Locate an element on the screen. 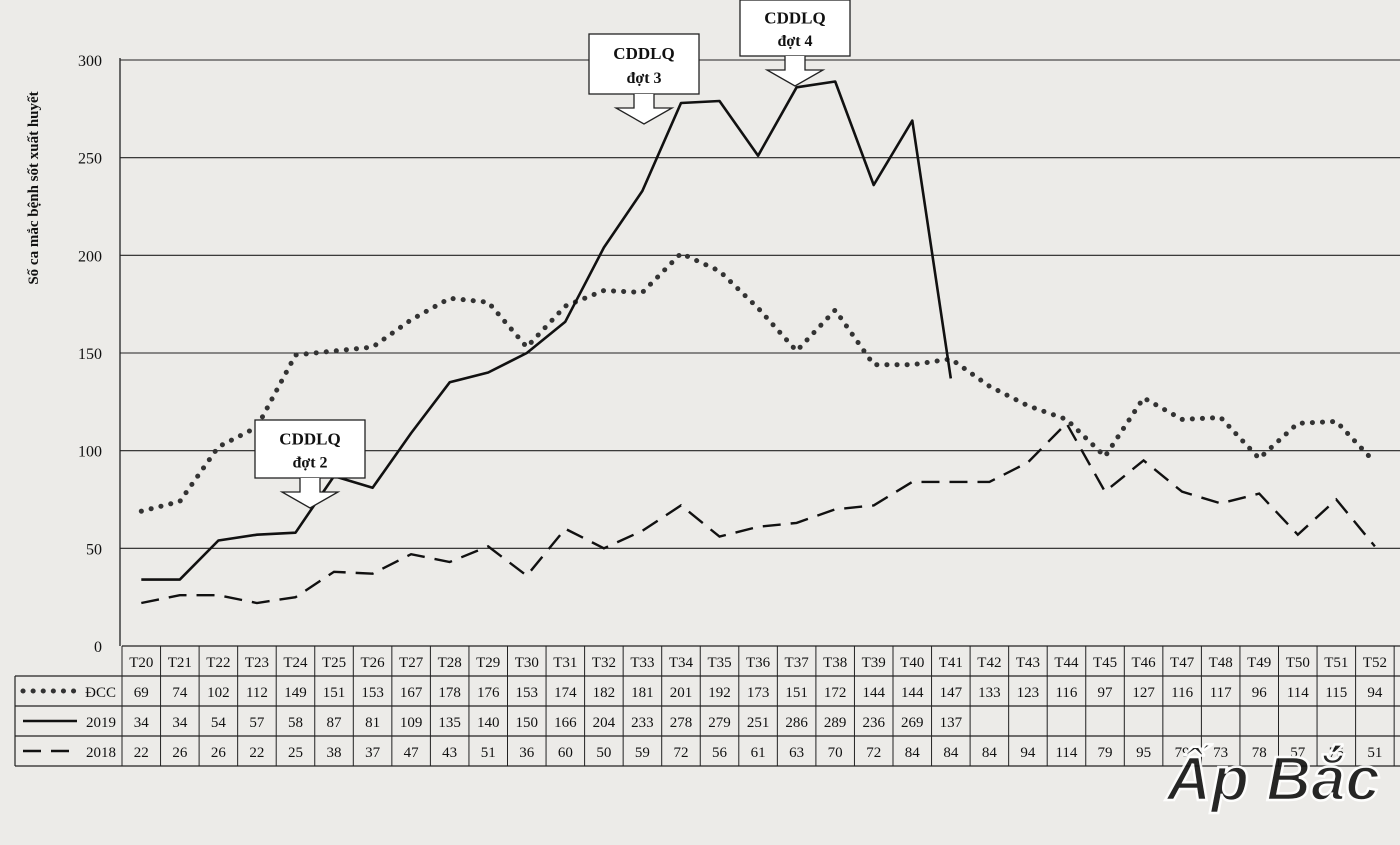 The height and width of the screenshot is (845, 1400). watermark-logo: Ấp Bắc is located at coordinates (1272, 780).